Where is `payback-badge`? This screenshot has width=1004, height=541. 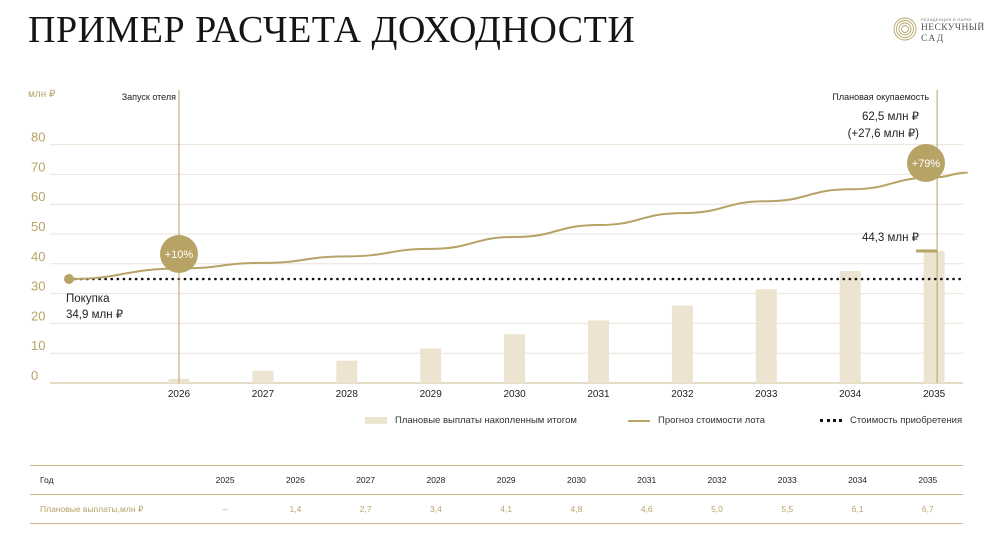 payback-badge is located at coordinates (926, 163).